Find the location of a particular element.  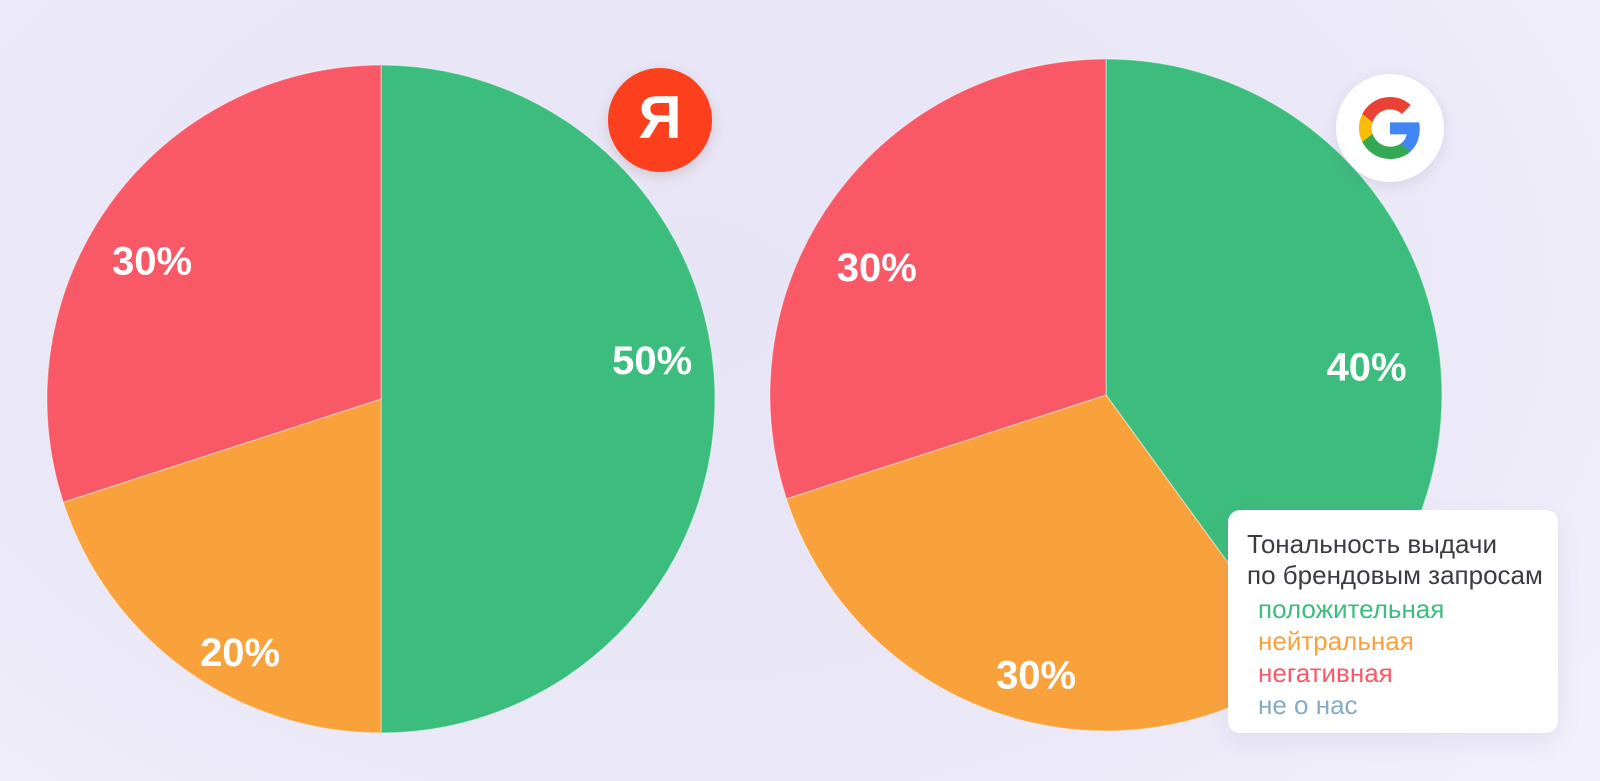

google-g-icon is located at coordinates (1389, 128).